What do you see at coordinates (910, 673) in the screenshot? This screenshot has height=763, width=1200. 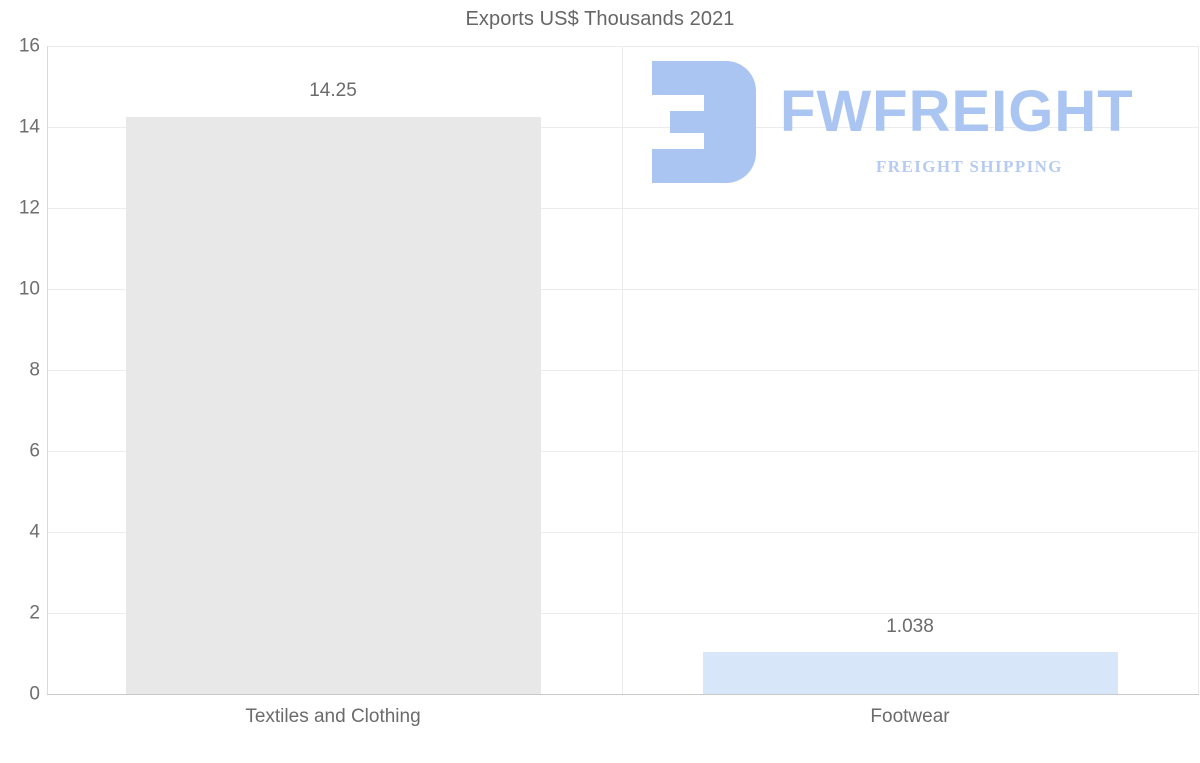 I see `bar-footwear` at bounding box center [910, 673].